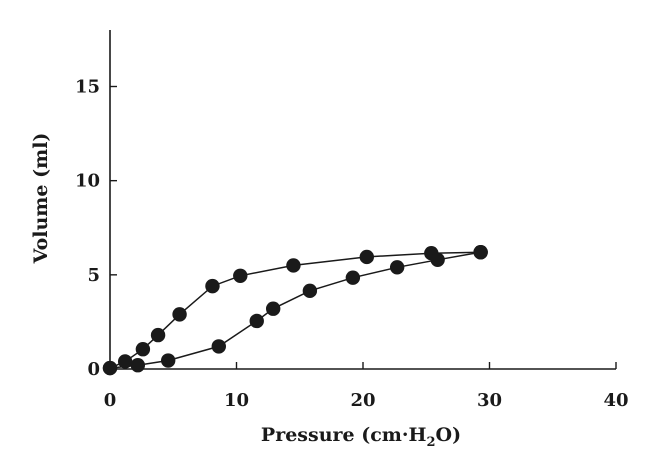 This screenshot has height=475, width=660. I want to click on y-tick-label-0: 0, so click(93, 369).